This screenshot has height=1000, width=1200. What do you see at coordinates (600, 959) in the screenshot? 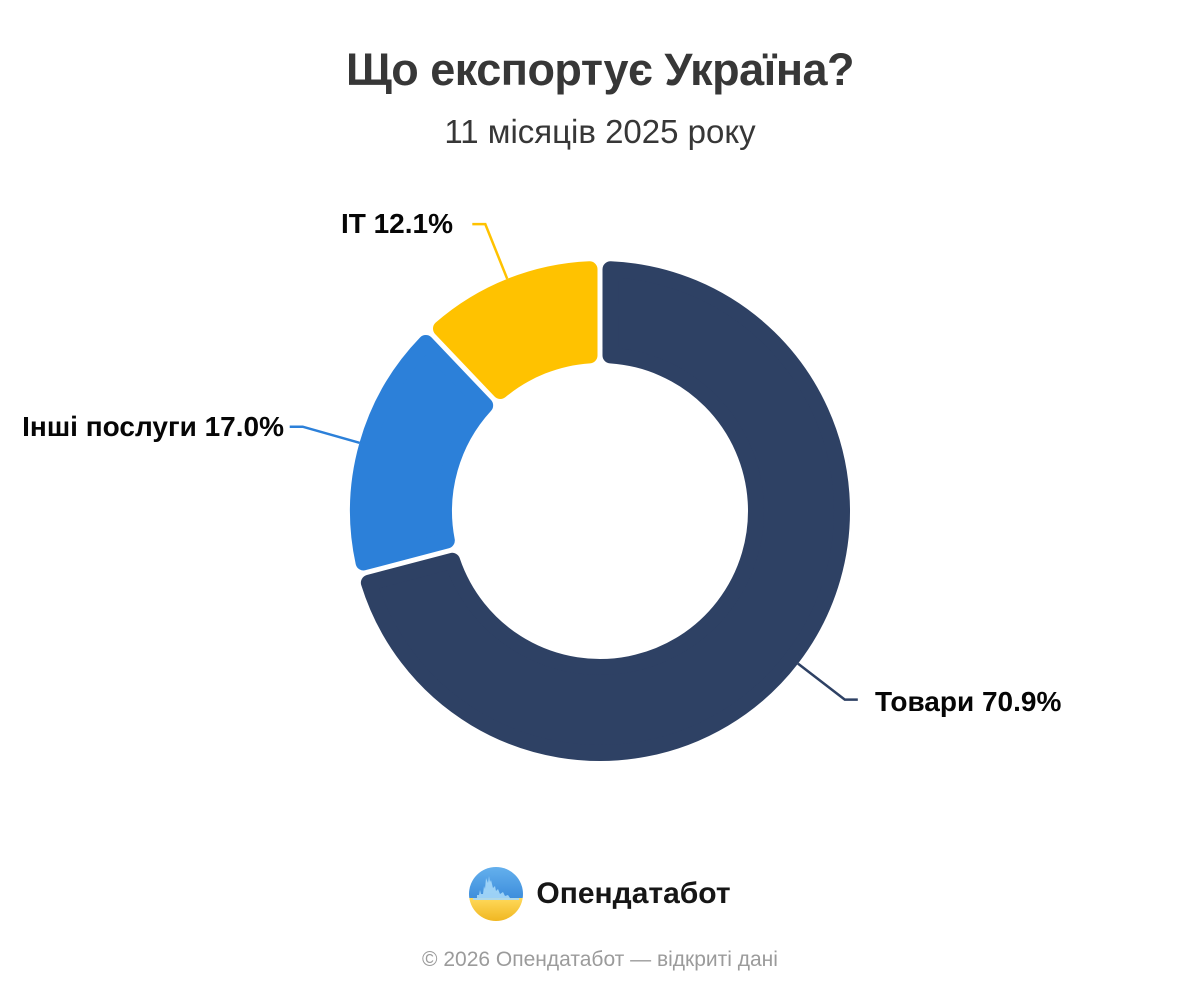
I see `copyright-text: © 2026 Опендатабот — відкриті дані` at bounding box center [600, 959].